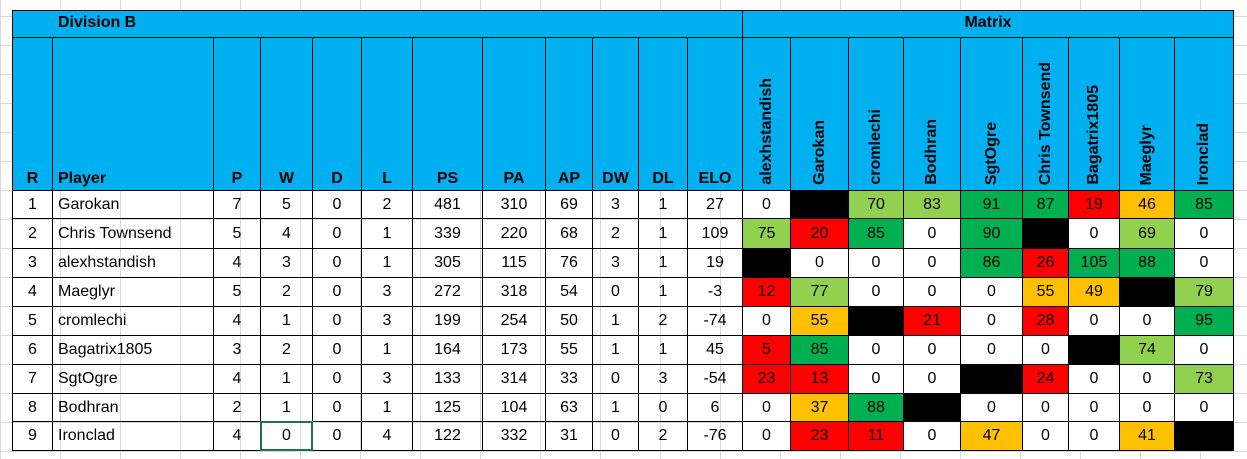 This screenshot has height=459, width=1247. What do you see at coordinates (715, 263) in the screenshot?
I see `stat-cell: 19` at bounding box center [715, 263].